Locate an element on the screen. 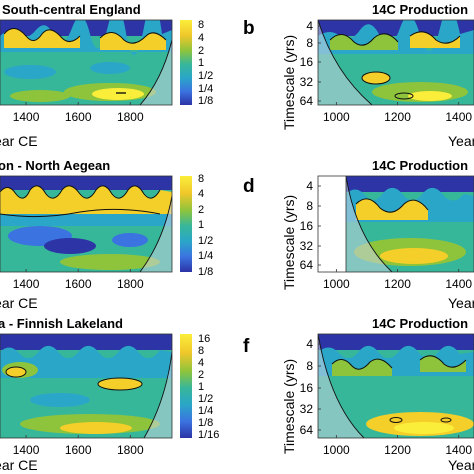 The height and width of the screenshot is (474, 474). colorbar-ticks: 8 4 2 1 1/2 1/4 1/8 is located at coordinates (205, 225).